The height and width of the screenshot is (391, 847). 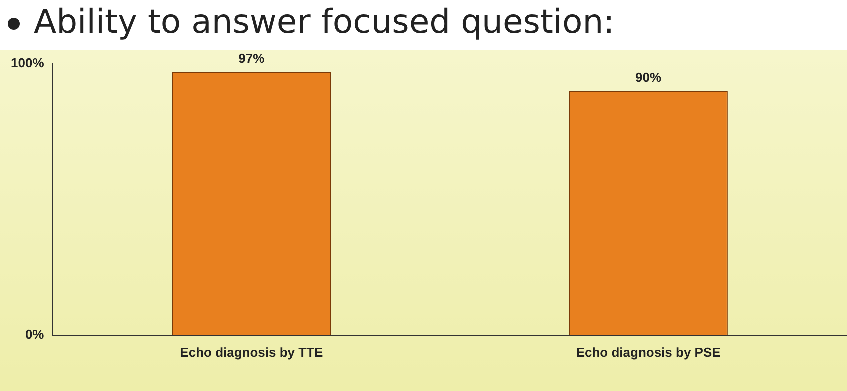 I want to click on data-label: 97%, so click(x=252, y=58).